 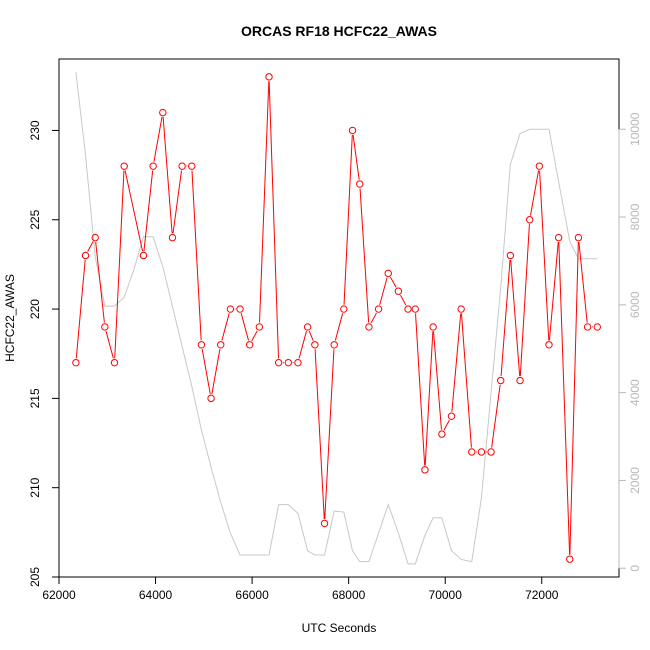 I want to click on x-tick-label: 72000, so click(x=542, y=595).